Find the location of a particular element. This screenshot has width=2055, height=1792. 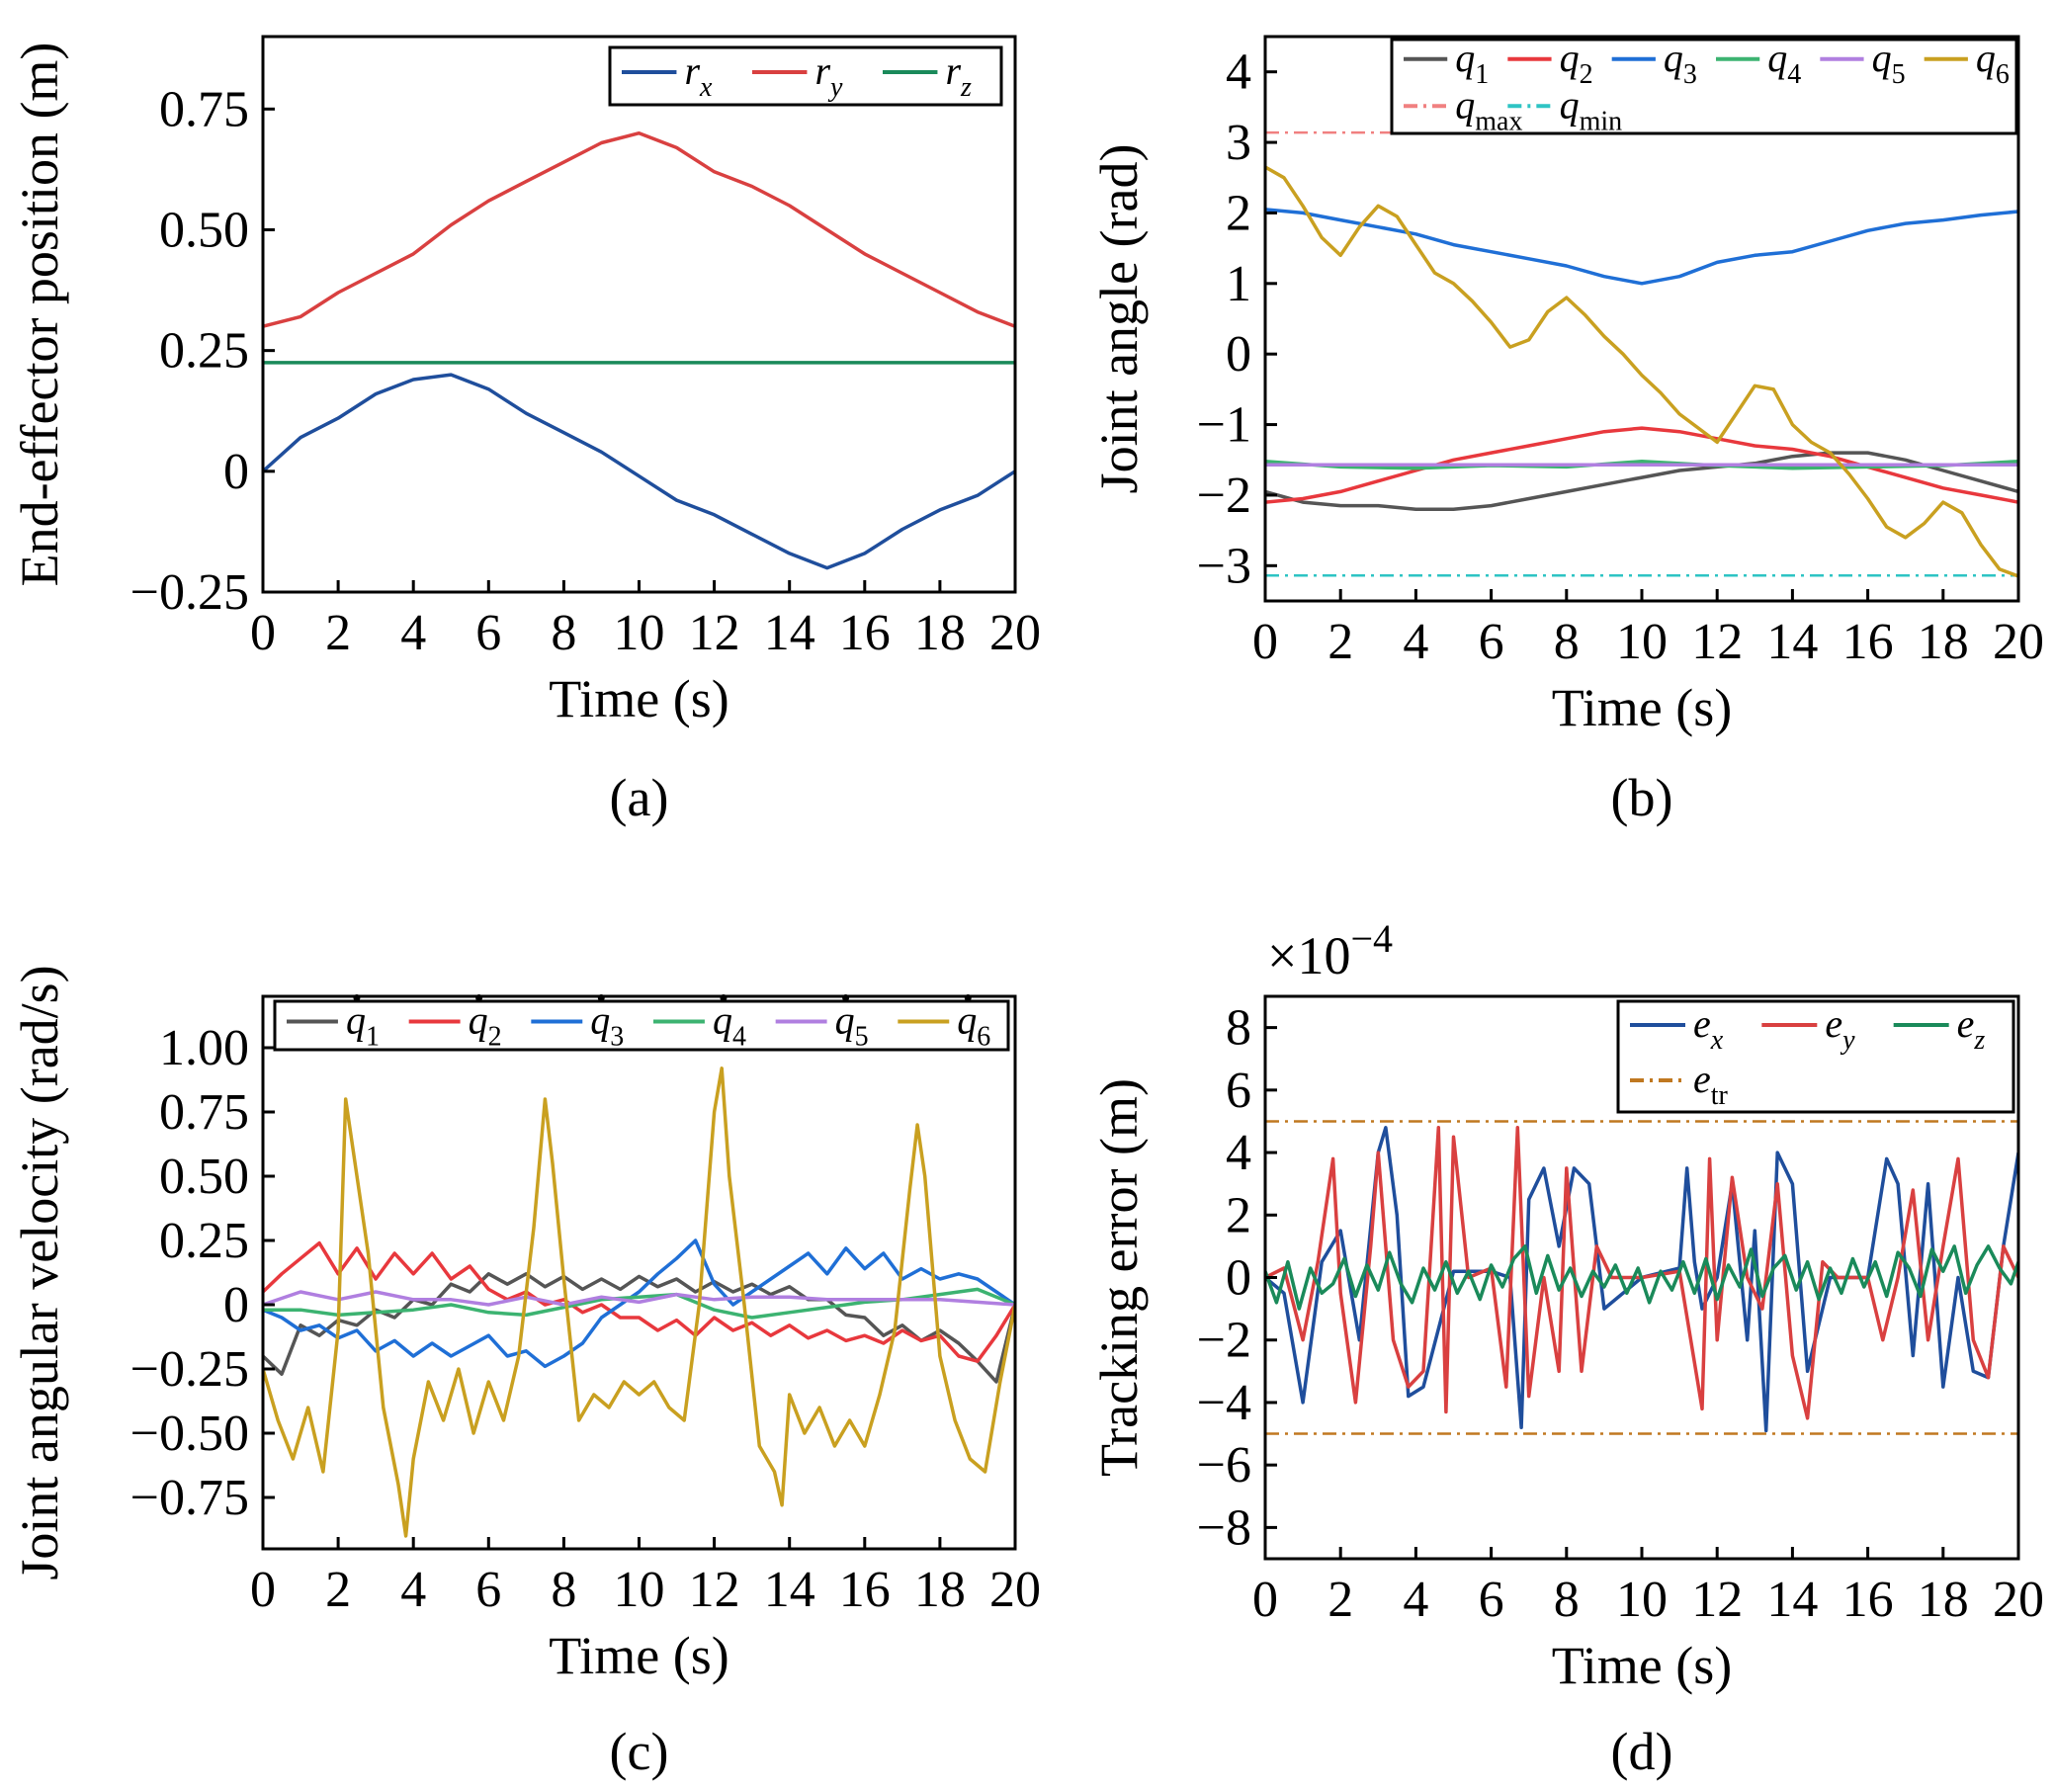

legend: ex ey ez etr is located at coordinates (1815, 1056).